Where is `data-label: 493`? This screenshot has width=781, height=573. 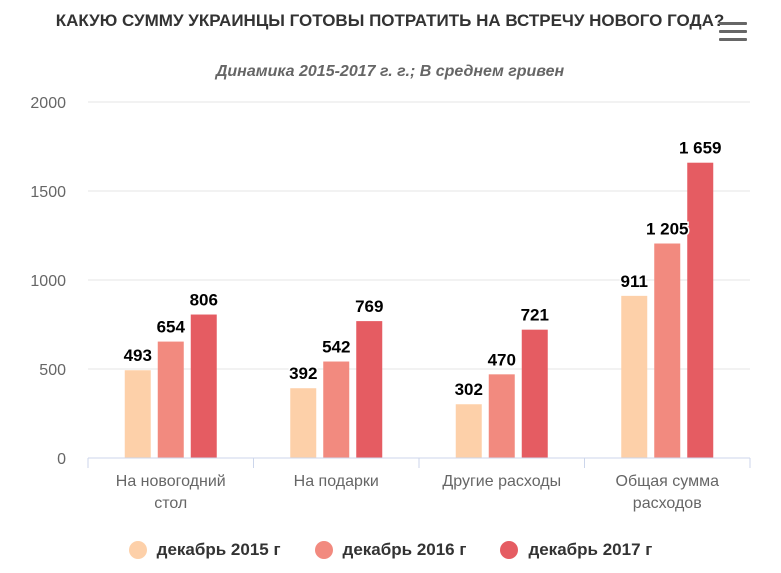 data-label: 493 is located at coordinates (138, 355).